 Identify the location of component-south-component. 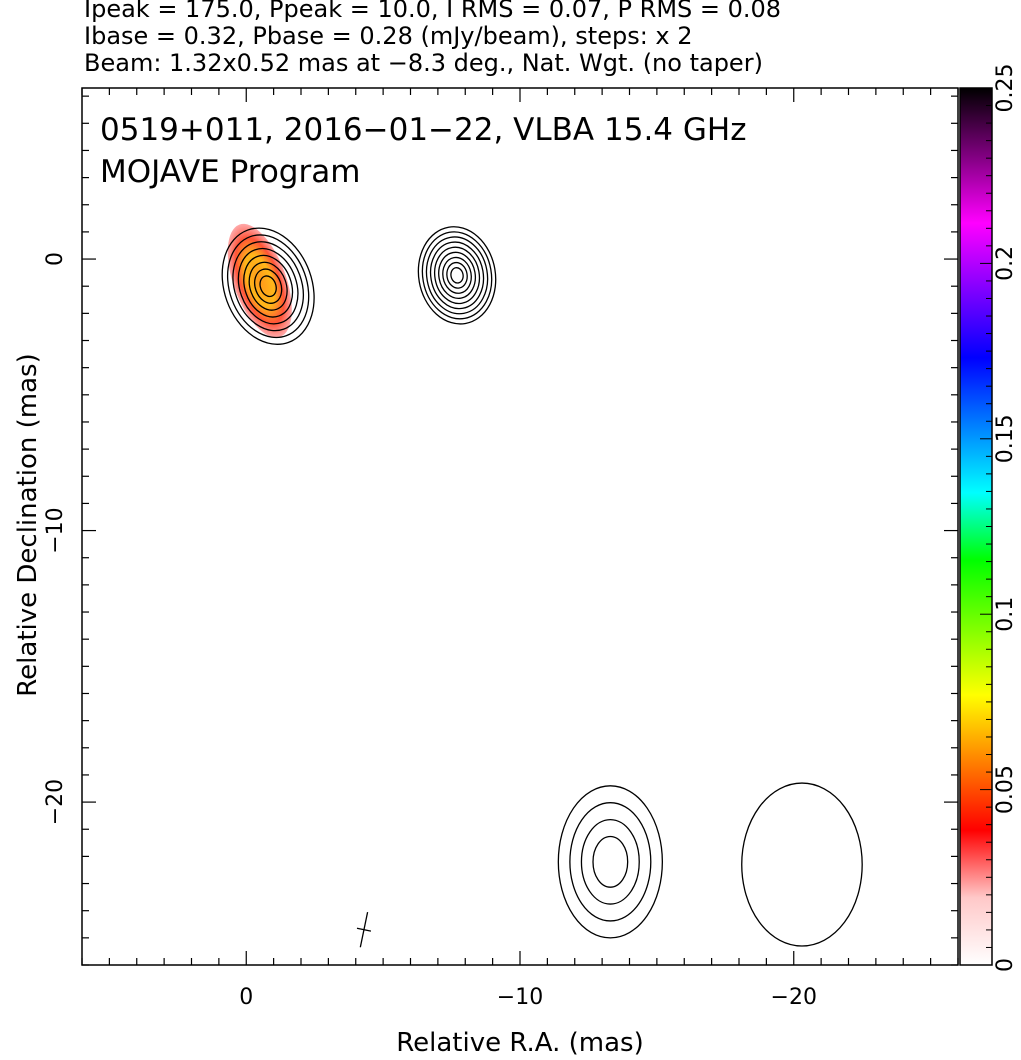
(610, 862).